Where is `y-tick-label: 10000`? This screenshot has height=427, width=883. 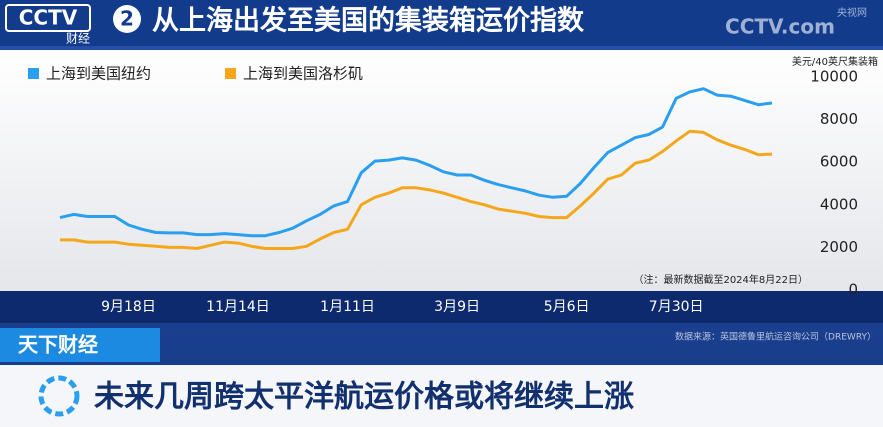
y-tick-label: 10000 is located at coordinates (834, 77).